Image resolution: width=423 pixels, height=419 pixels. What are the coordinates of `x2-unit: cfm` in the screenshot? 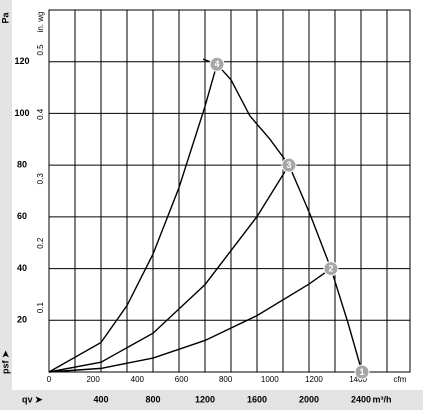 It's located at (400, 379).